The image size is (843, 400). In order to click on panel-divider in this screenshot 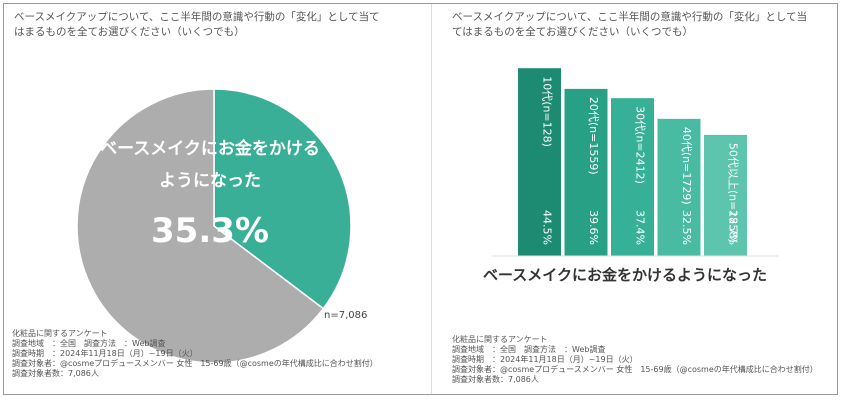, I will do `click(431, 199)`.